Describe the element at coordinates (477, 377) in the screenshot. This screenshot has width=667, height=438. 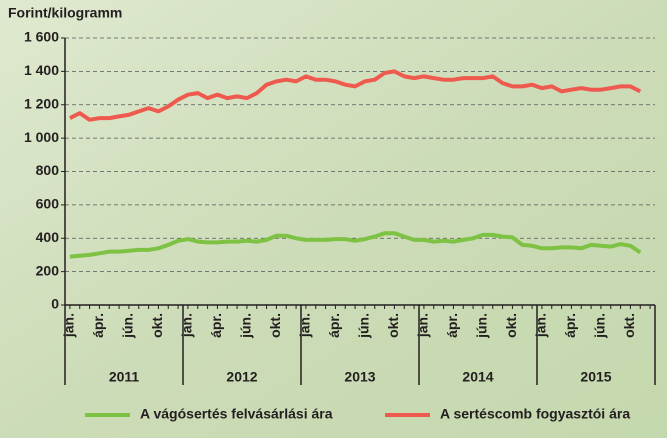
I see `year-label: 2014` at that location.